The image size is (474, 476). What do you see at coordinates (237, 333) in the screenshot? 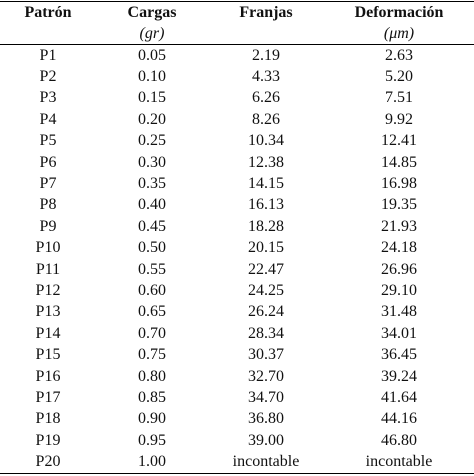
I see `table-row: P14 0.70 28.34 34.01` at bounding box center [237, 333].